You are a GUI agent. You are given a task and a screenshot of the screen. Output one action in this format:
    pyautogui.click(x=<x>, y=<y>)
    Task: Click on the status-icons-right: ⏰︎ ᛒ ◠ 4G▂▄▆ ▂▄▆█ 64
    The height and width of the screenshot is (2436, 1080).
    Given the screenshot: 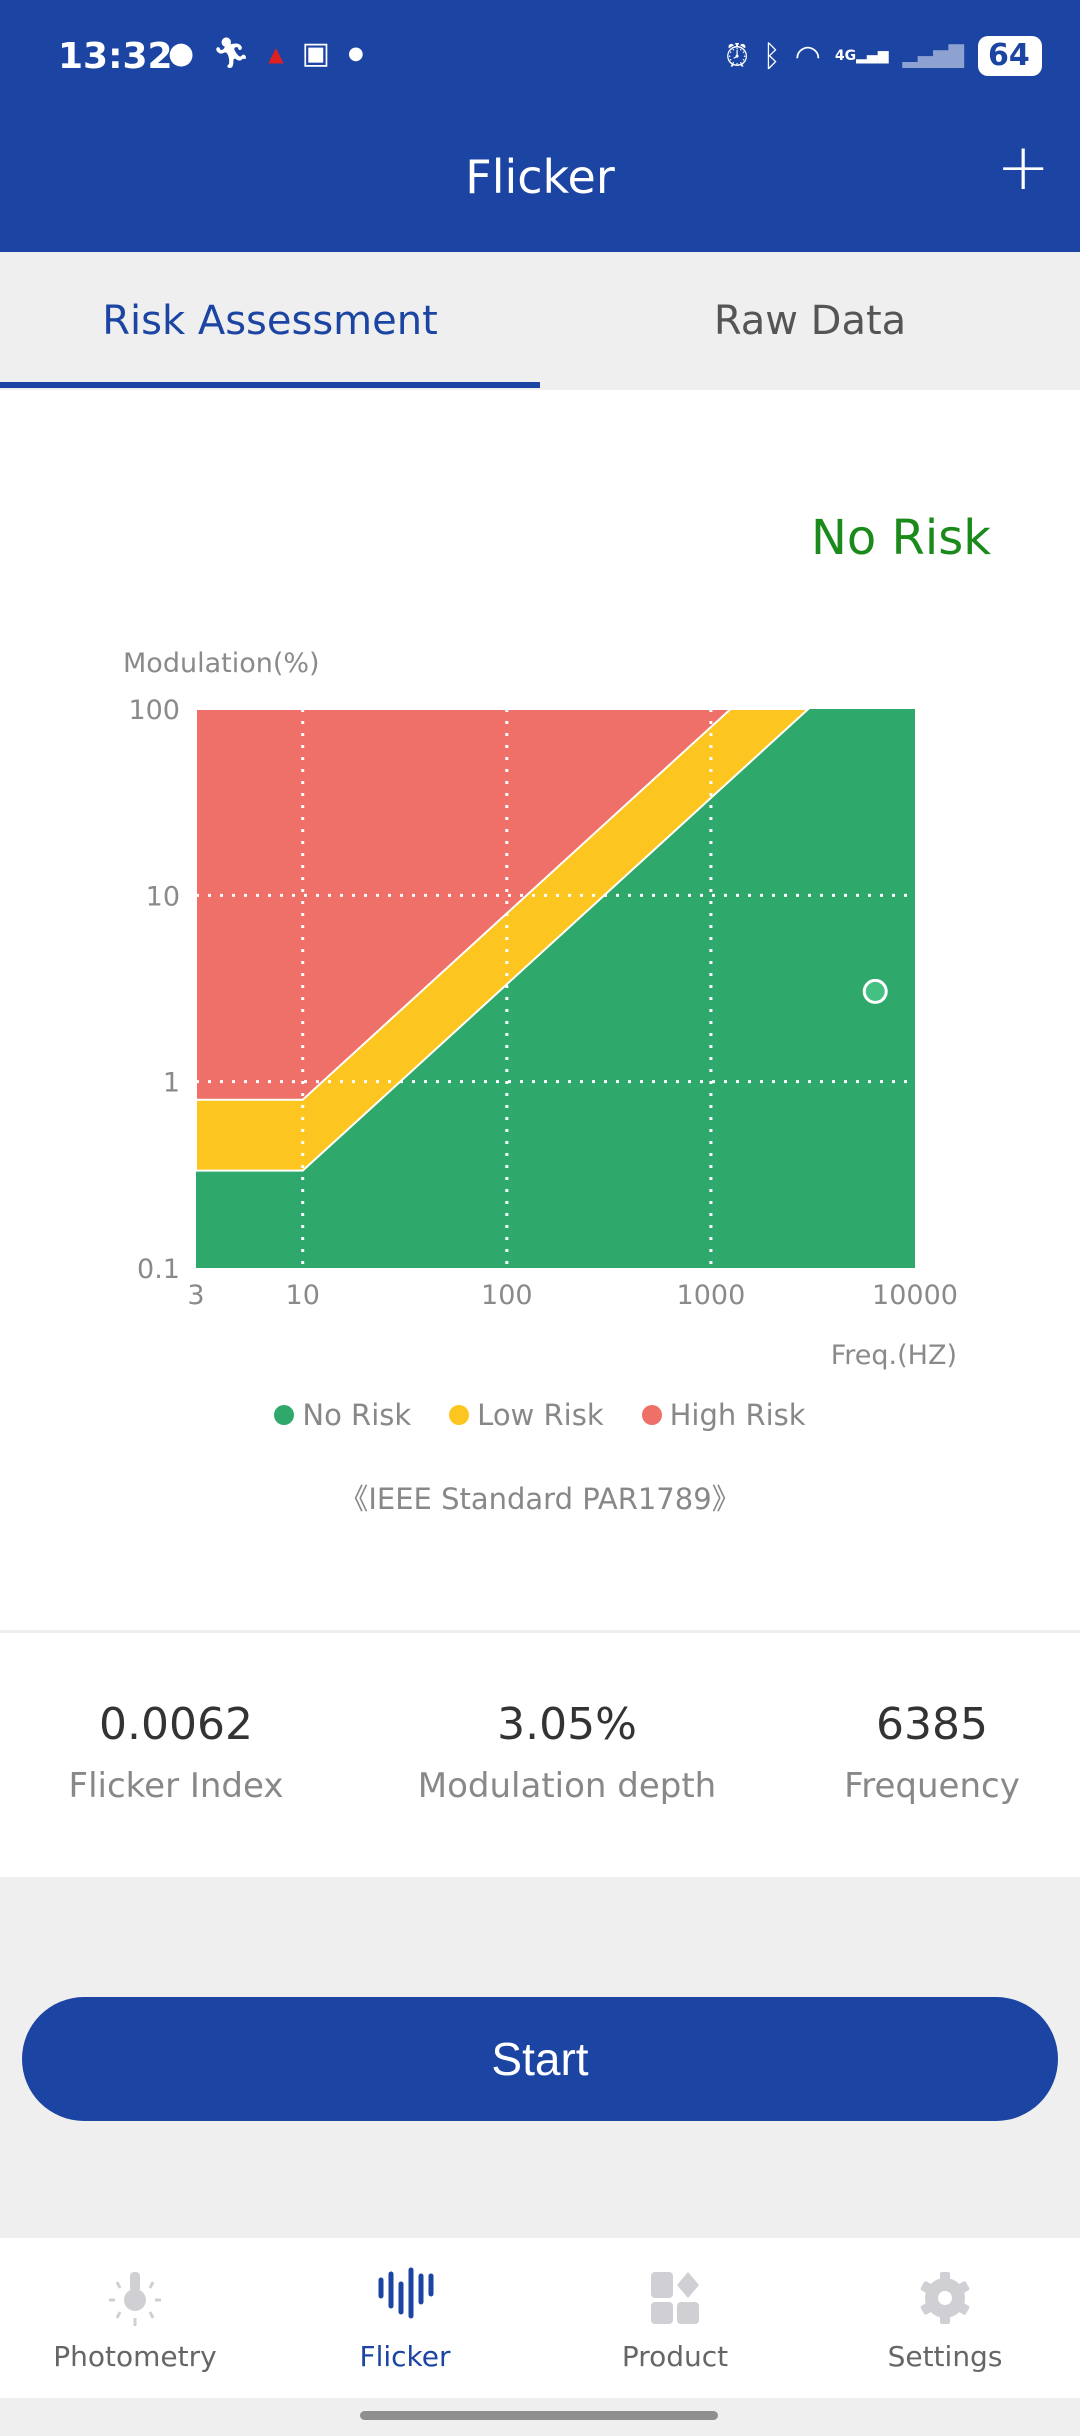 What is the action you would take?
    pyautogui.click(x=883, y=56)
    